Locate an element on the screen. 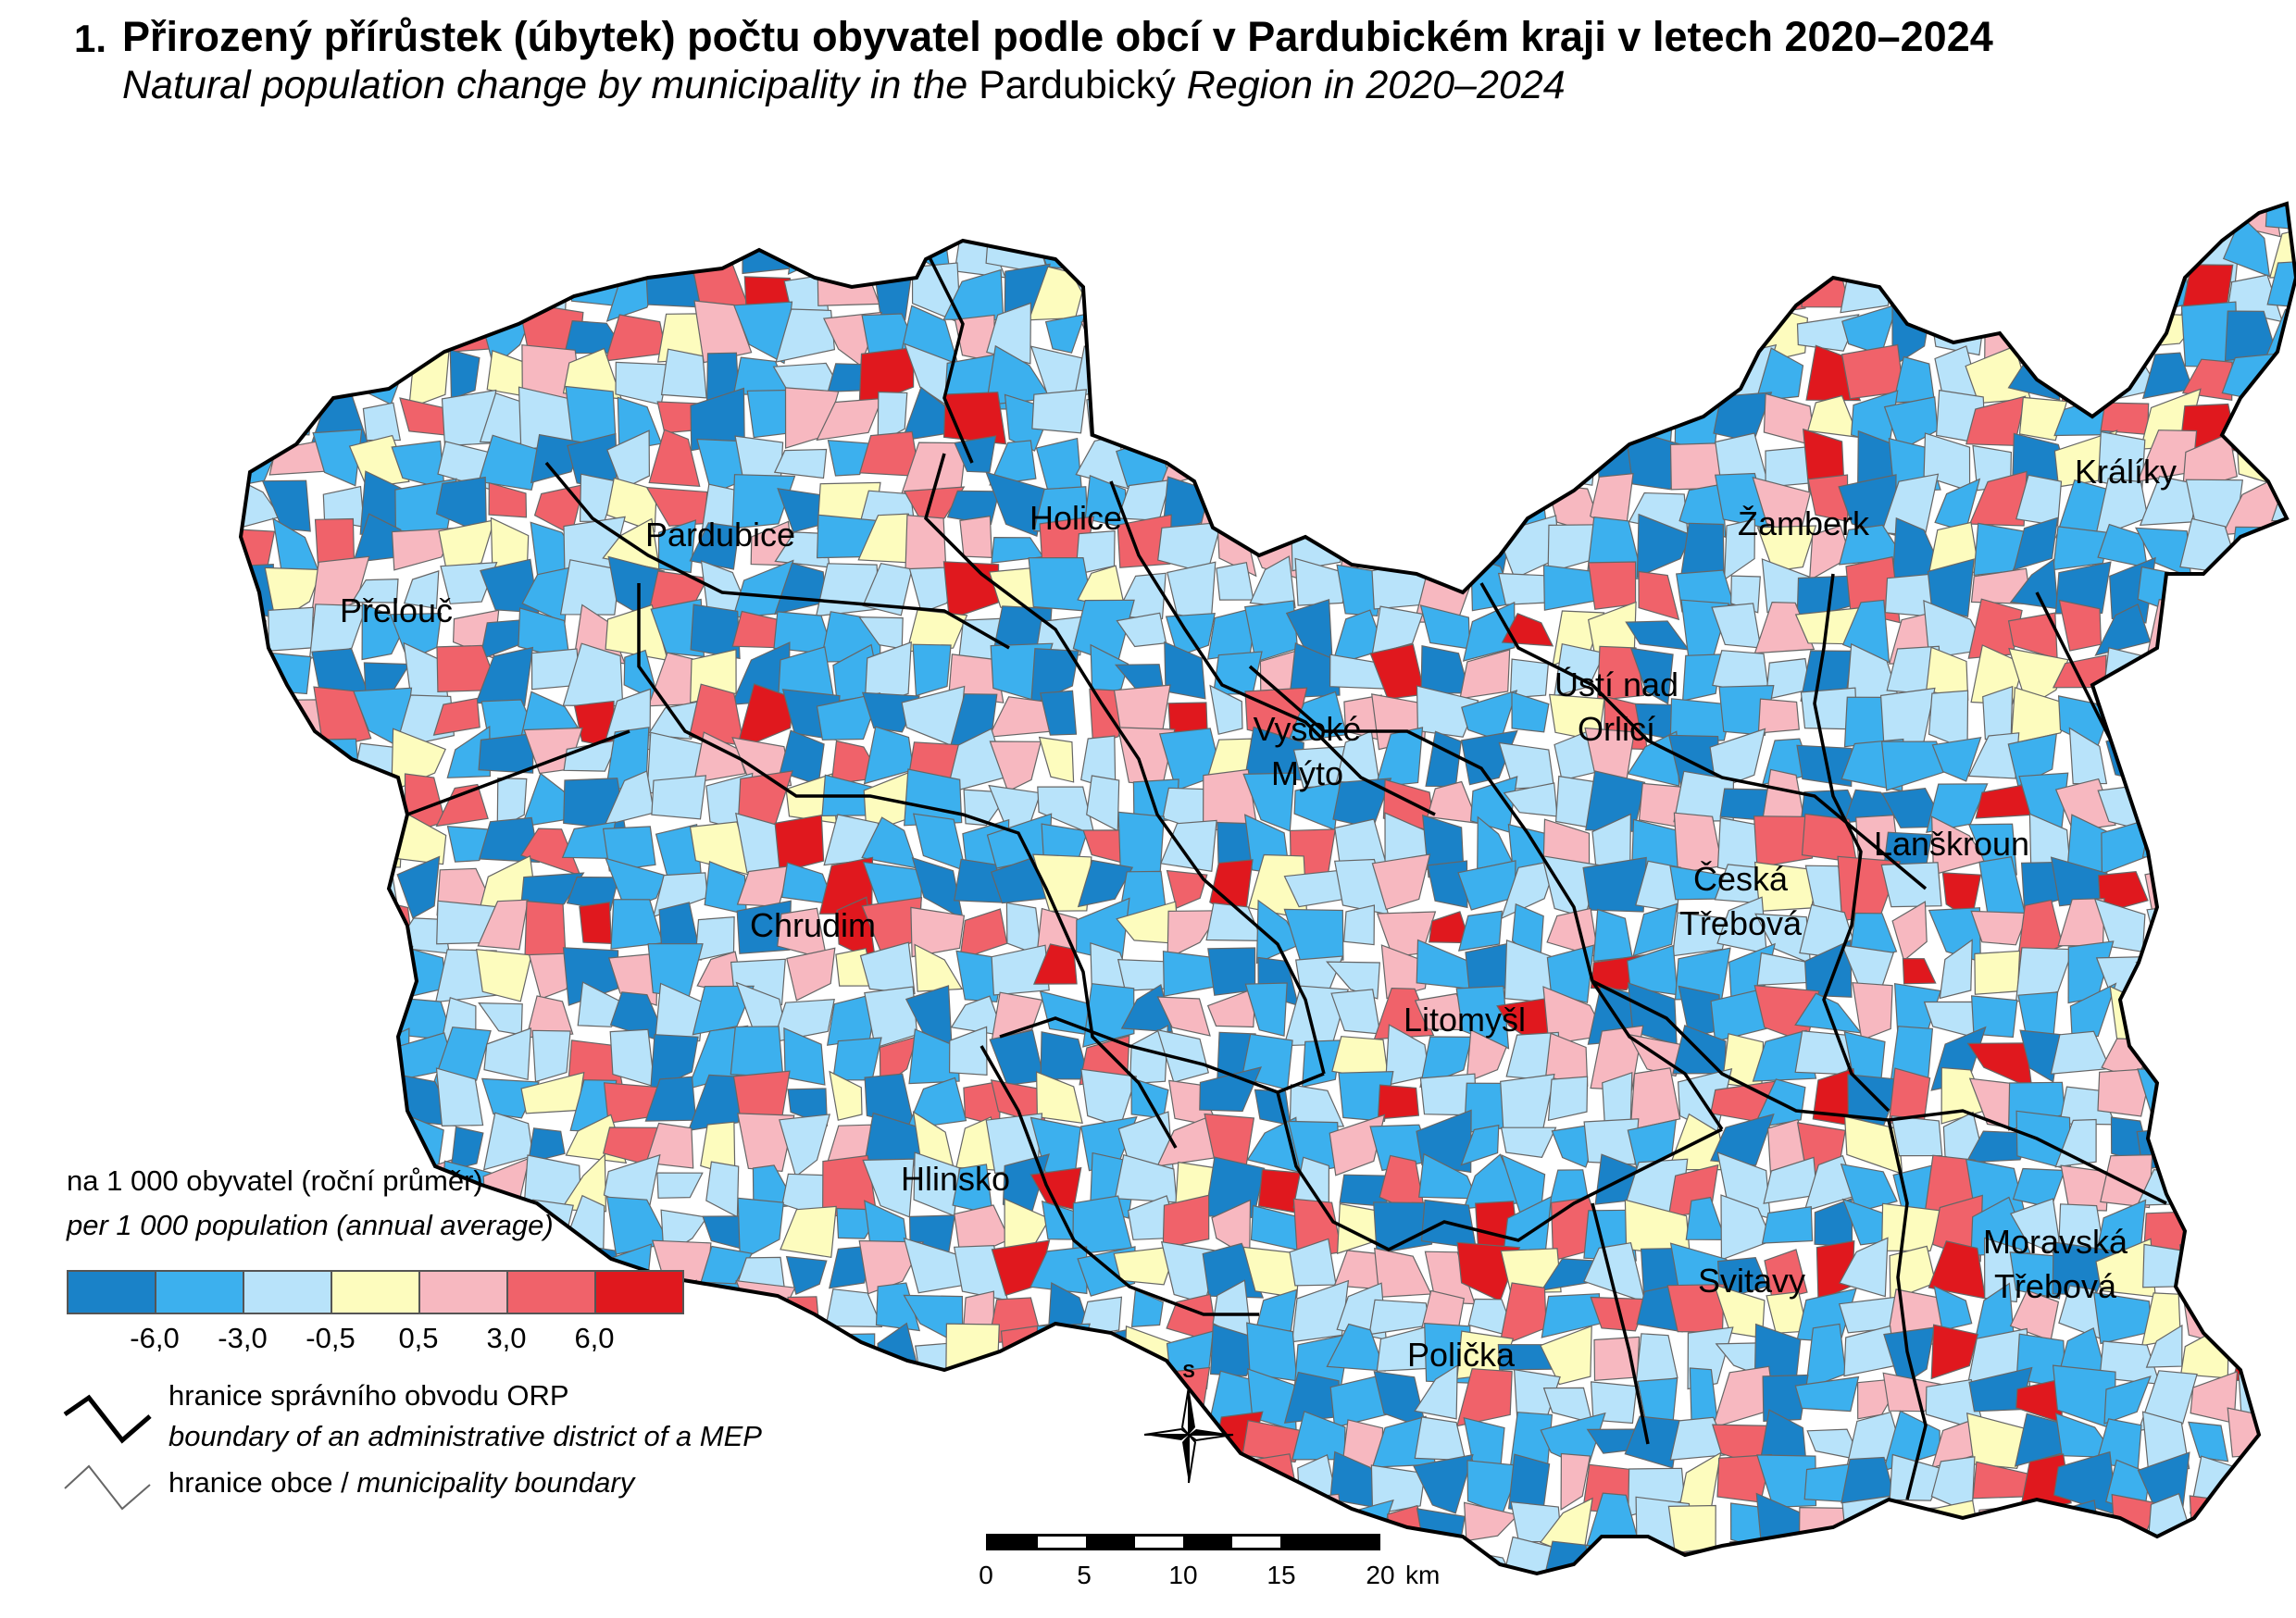 This screenshot has width=2296, height=1618. city-label-usti-line1: Ústí nad is located at coordinates (1616, 684).